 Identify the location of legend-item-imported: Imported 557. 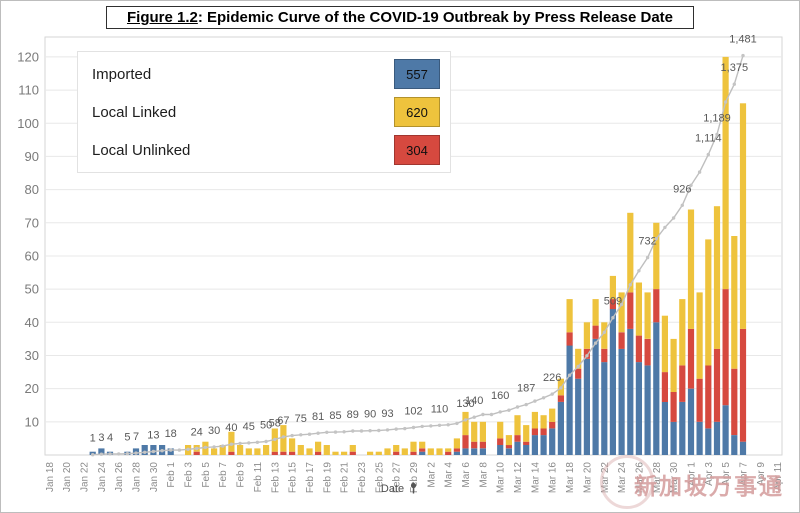
(264, 74).